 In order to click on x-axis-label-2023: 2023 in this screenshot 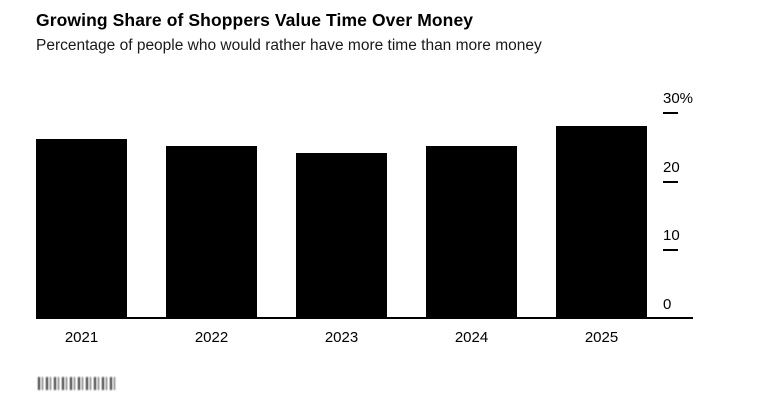, I will do `click(341, 337)`.